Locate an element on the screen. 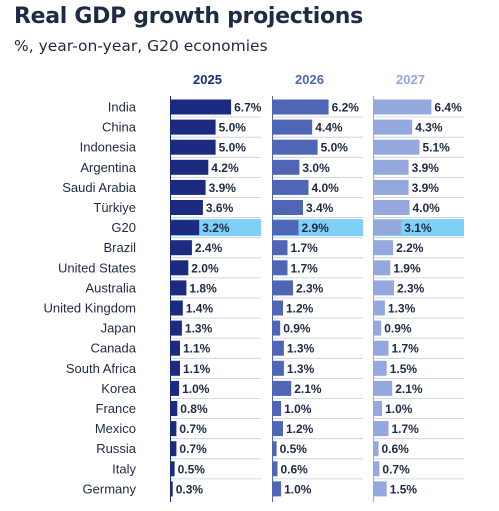 This screenshot has height=511, width=499. bar-2025-korea is located at coordinates (175, 388).